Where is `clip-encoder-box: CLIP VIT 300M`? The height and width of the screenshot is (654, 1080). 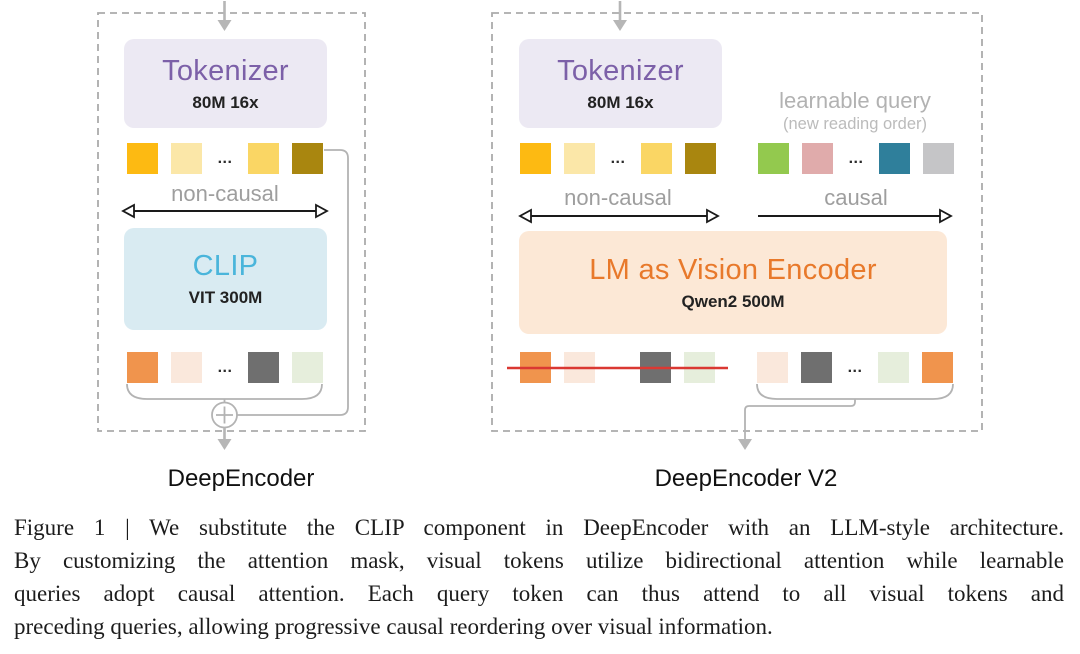
clip-encoder-box: CLIP VIT 300M is located at coordinates (225, 279).